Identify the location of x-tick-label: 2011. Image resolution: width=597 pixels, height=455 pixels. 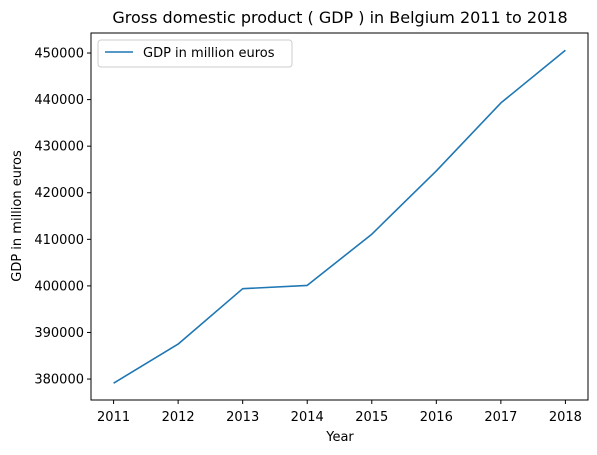
(113, 417).